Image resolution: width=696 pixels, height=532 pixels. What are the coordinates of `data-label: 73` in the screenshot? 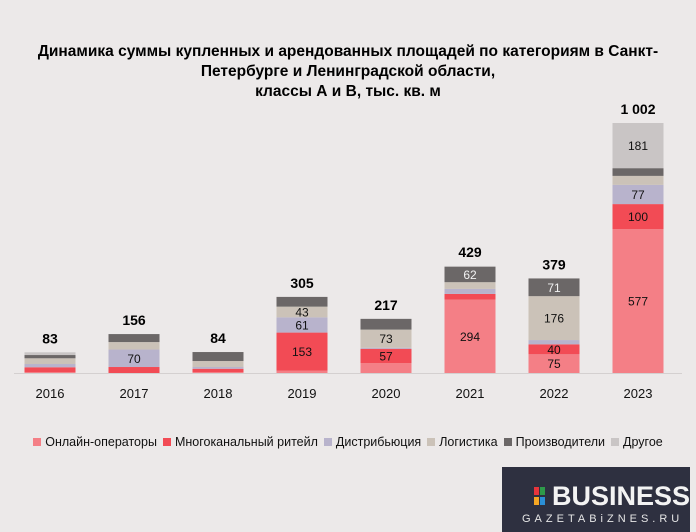 It's located at (386, 339).